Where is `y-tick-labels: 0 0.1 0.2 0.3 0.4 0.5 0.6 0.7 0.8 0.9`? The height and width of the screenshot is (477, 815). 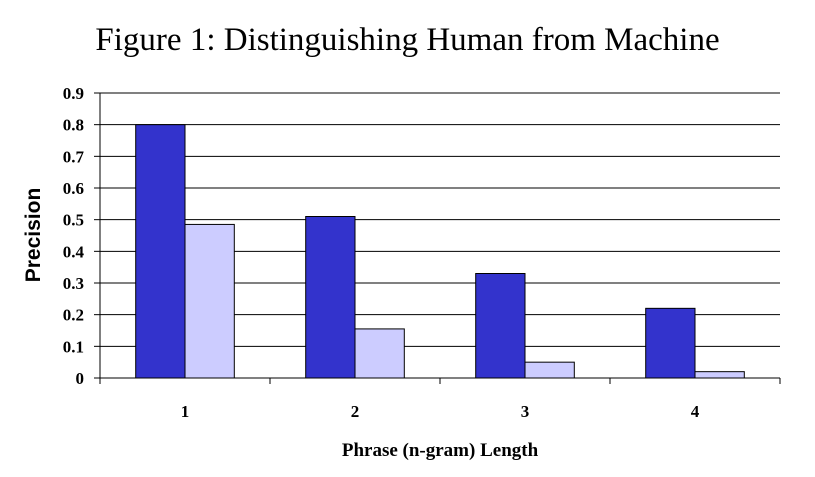 y-tick-labels: 0 0.1 0.2 0.3 0.4 0.5 0.6 0.7 0.8 0.9 is located at coordinates (81, 236).